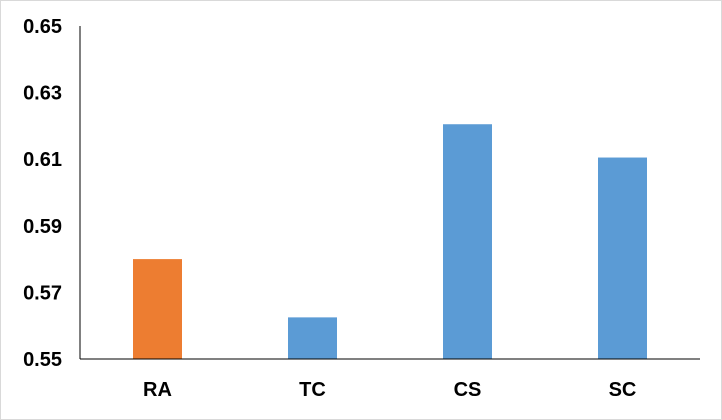  What do you see at coordinates (42, 227) in the screenshot?
I see `y-tick-label: 0.59` at bounding box center [42, 227].